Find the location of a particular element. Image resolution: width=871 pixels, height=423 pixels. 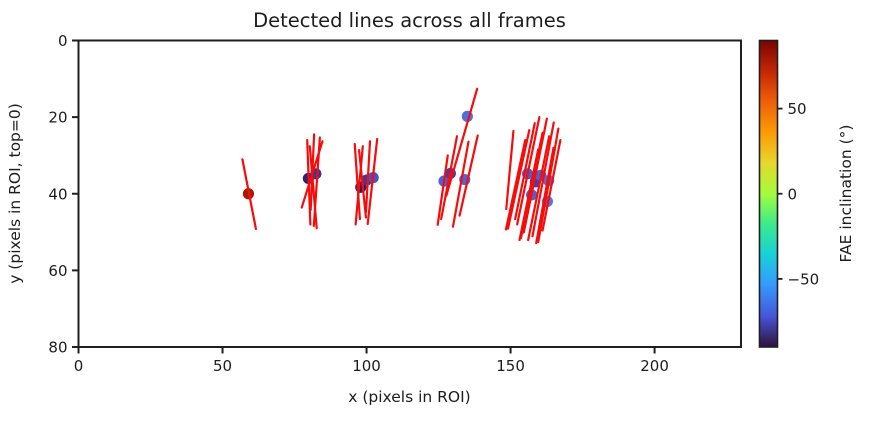

chart-title: Detected lines across all frames is located at coordinates (409, 20).